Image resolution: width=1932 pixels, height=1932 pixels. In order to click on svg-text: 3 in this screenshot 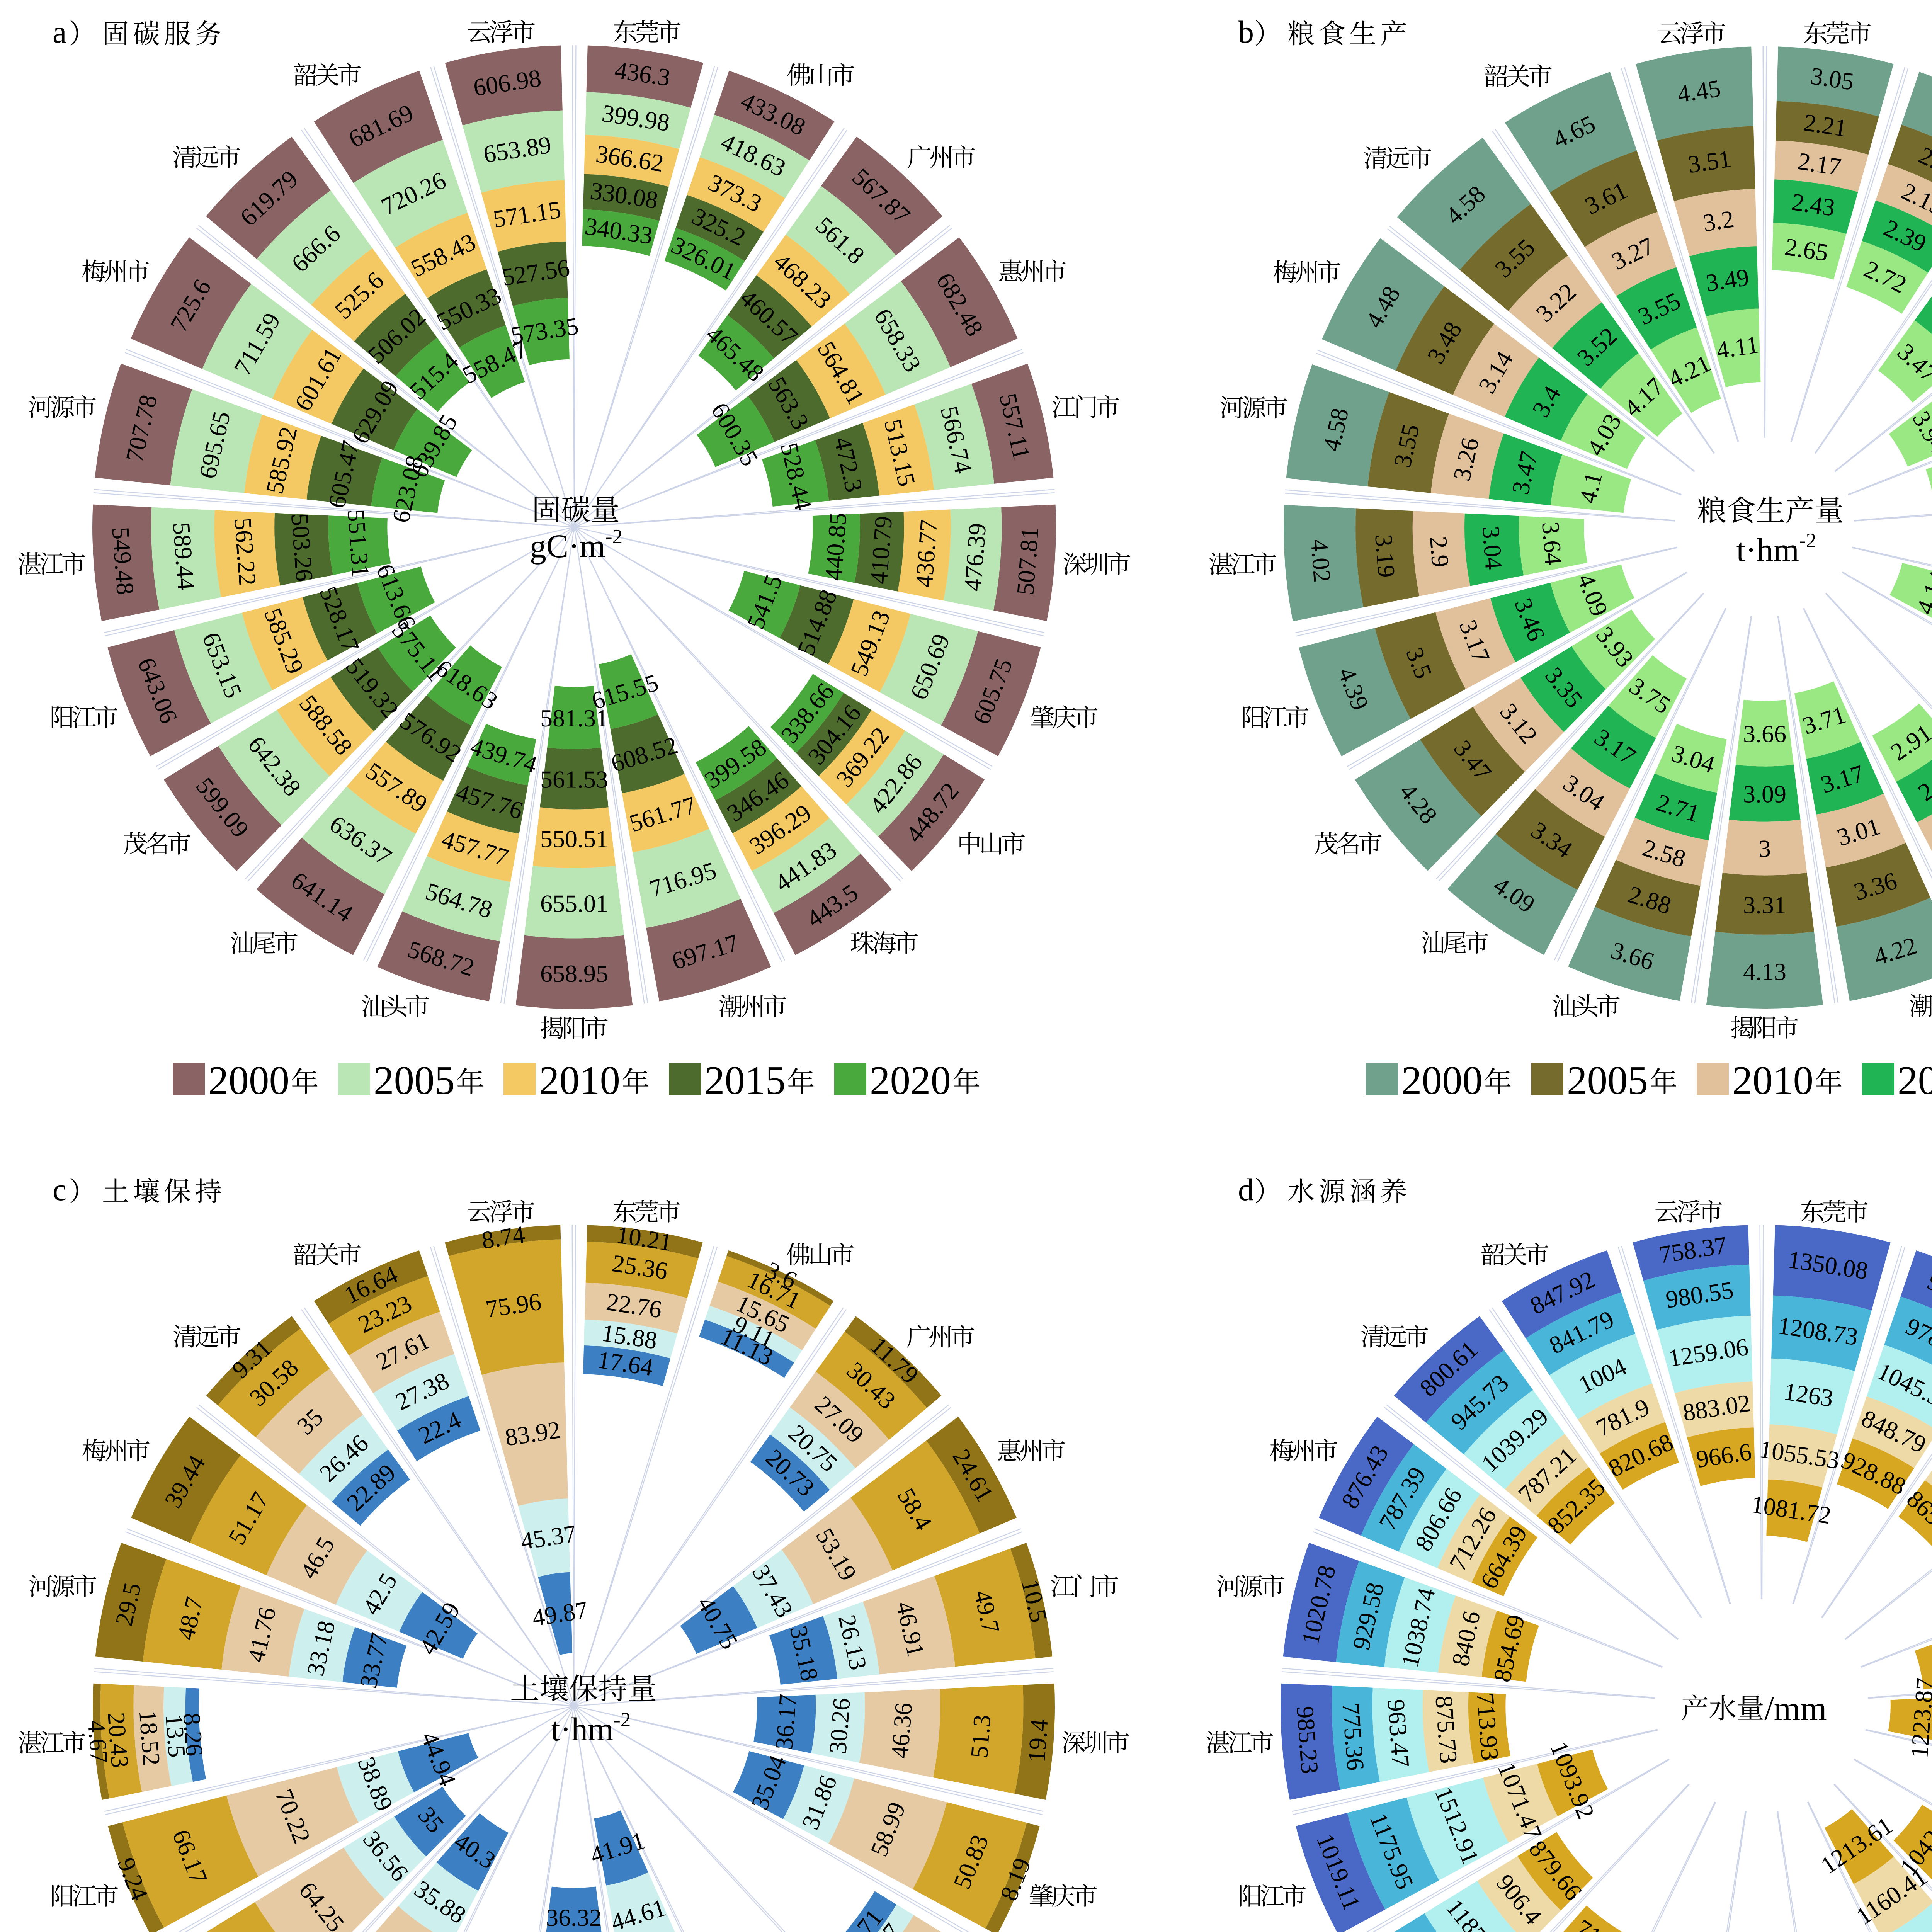, I will do `click(1765, 849)`.